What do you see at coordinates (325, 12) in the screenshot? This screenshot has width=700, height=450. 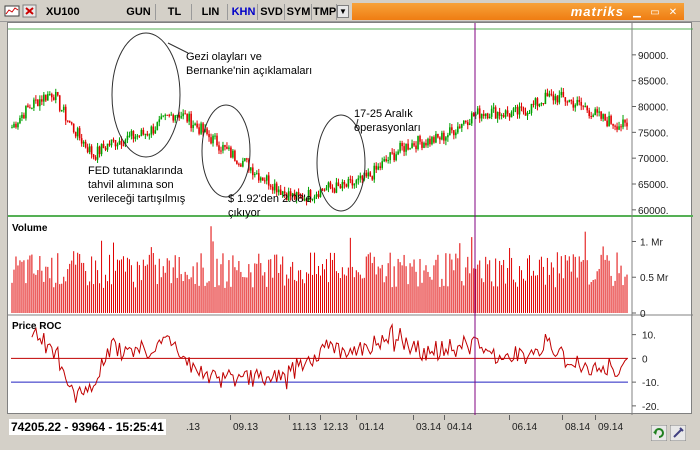 I see `template-button: TMP` at bounding box center [325, 12].